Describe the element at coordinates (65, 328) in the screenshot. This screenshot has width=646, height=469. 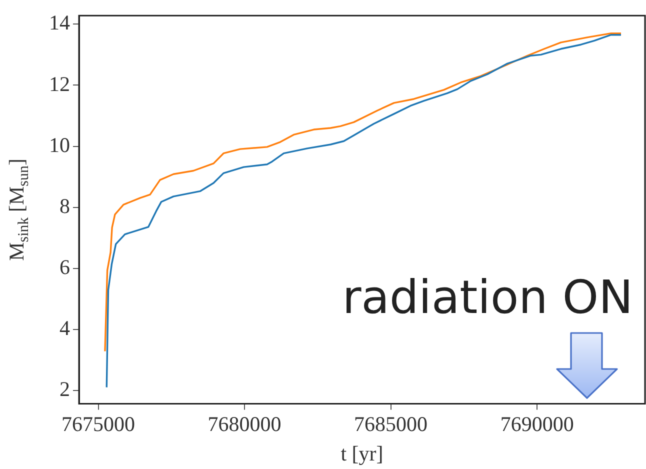
I see `y-tick-label: 4` at that location.